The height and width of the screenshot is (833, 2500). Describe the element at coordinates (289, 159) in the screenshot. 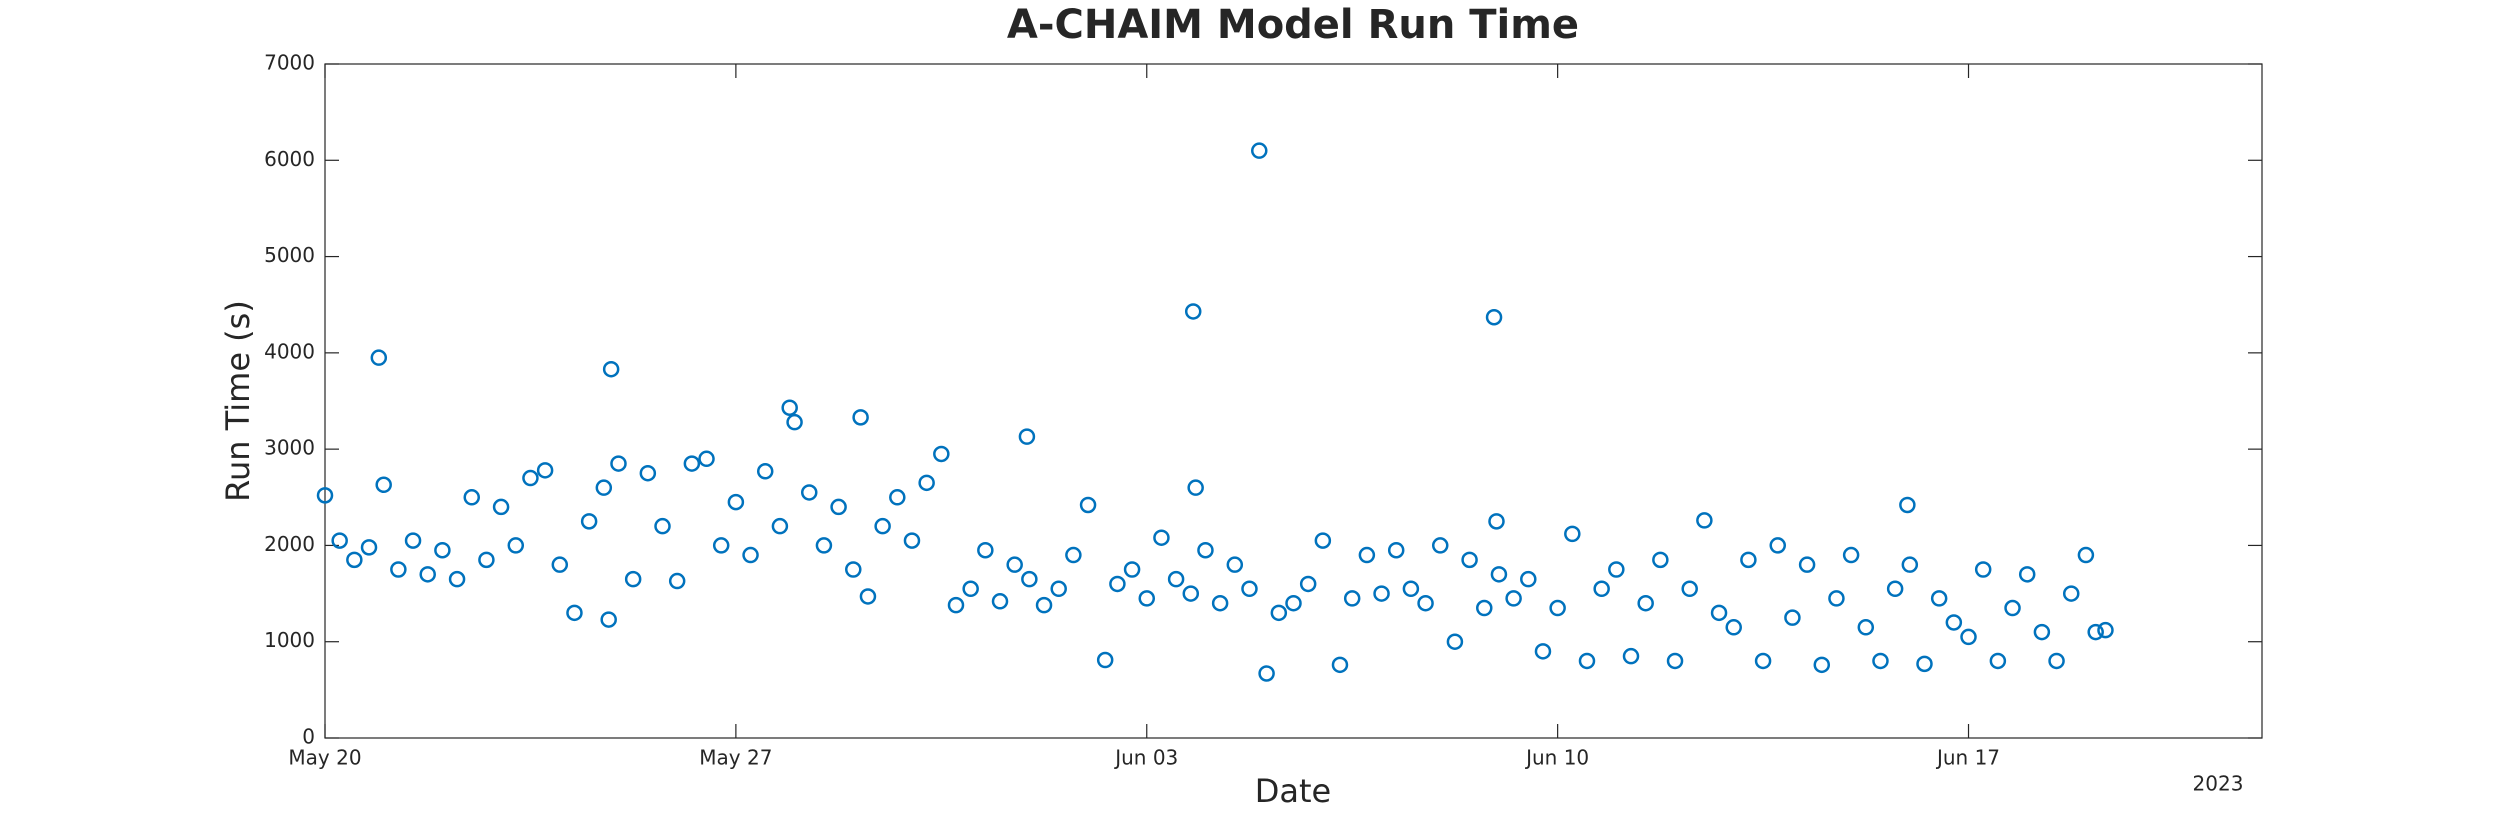

I see `y-tick-label: 6000` at that location.